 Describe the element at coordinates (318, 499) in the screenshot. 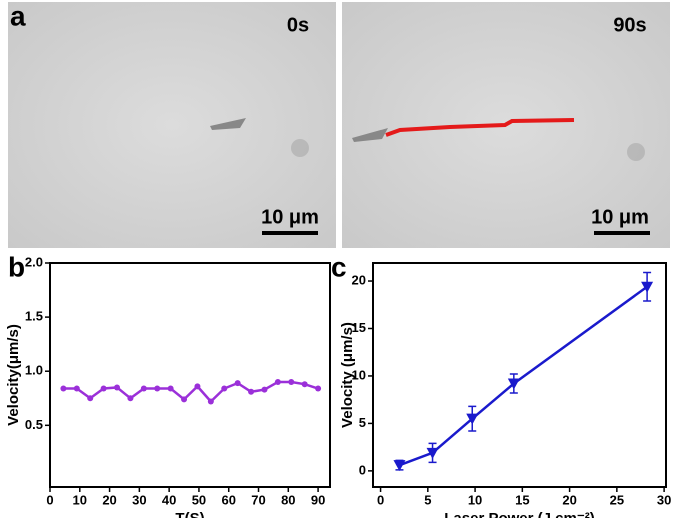

I see `x-tick-label: 90` at that location.